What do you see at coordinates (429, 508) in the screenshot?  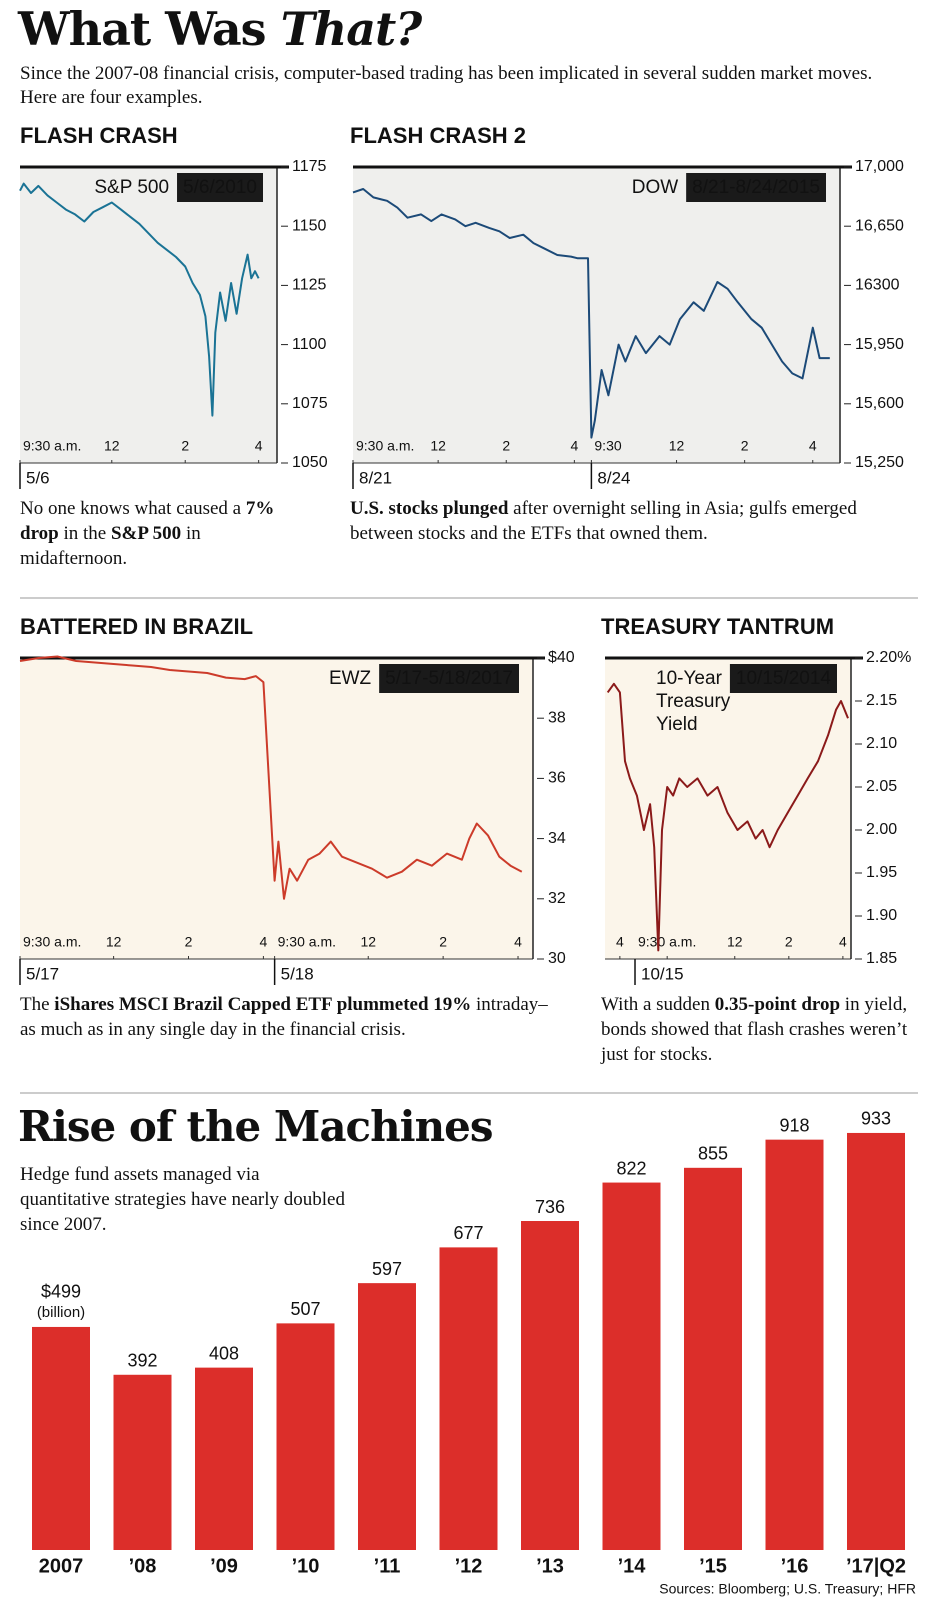 I see `caption-run: U.S. stocks plunged` at bounding box center [429, 508].